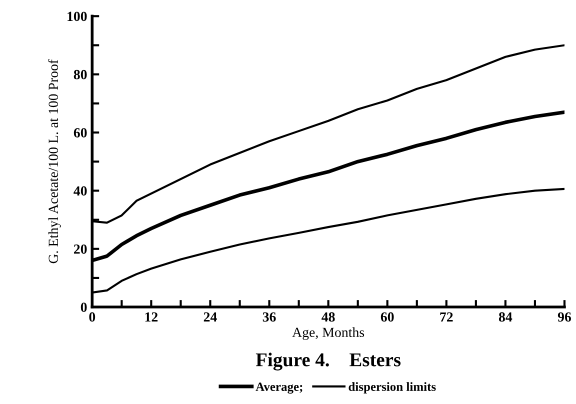  I want to click on text: Figure 4. Esters, so click(328, 361).